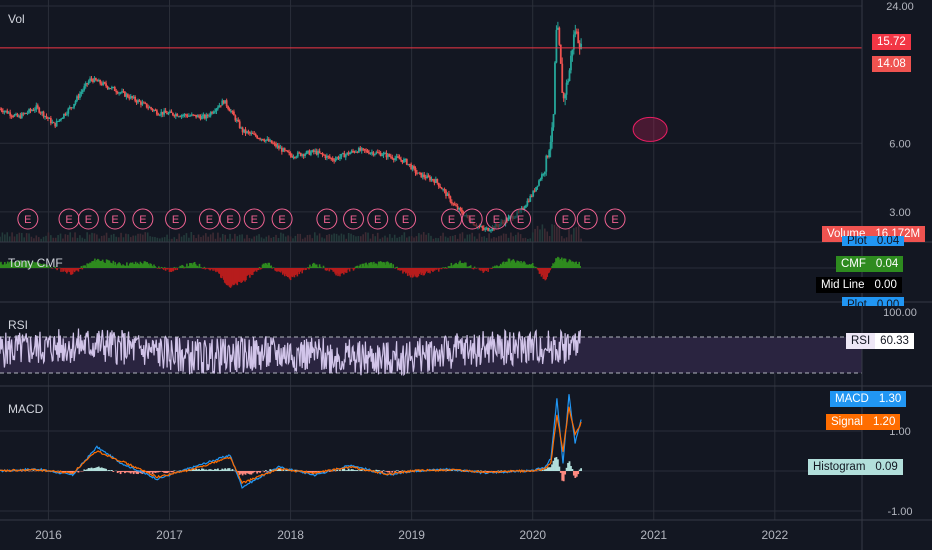  What do you see at coordinates (880, 341) in the screenshot?
I see `rsi-tag: RSI 60.33` at bounding box center [880, 341].